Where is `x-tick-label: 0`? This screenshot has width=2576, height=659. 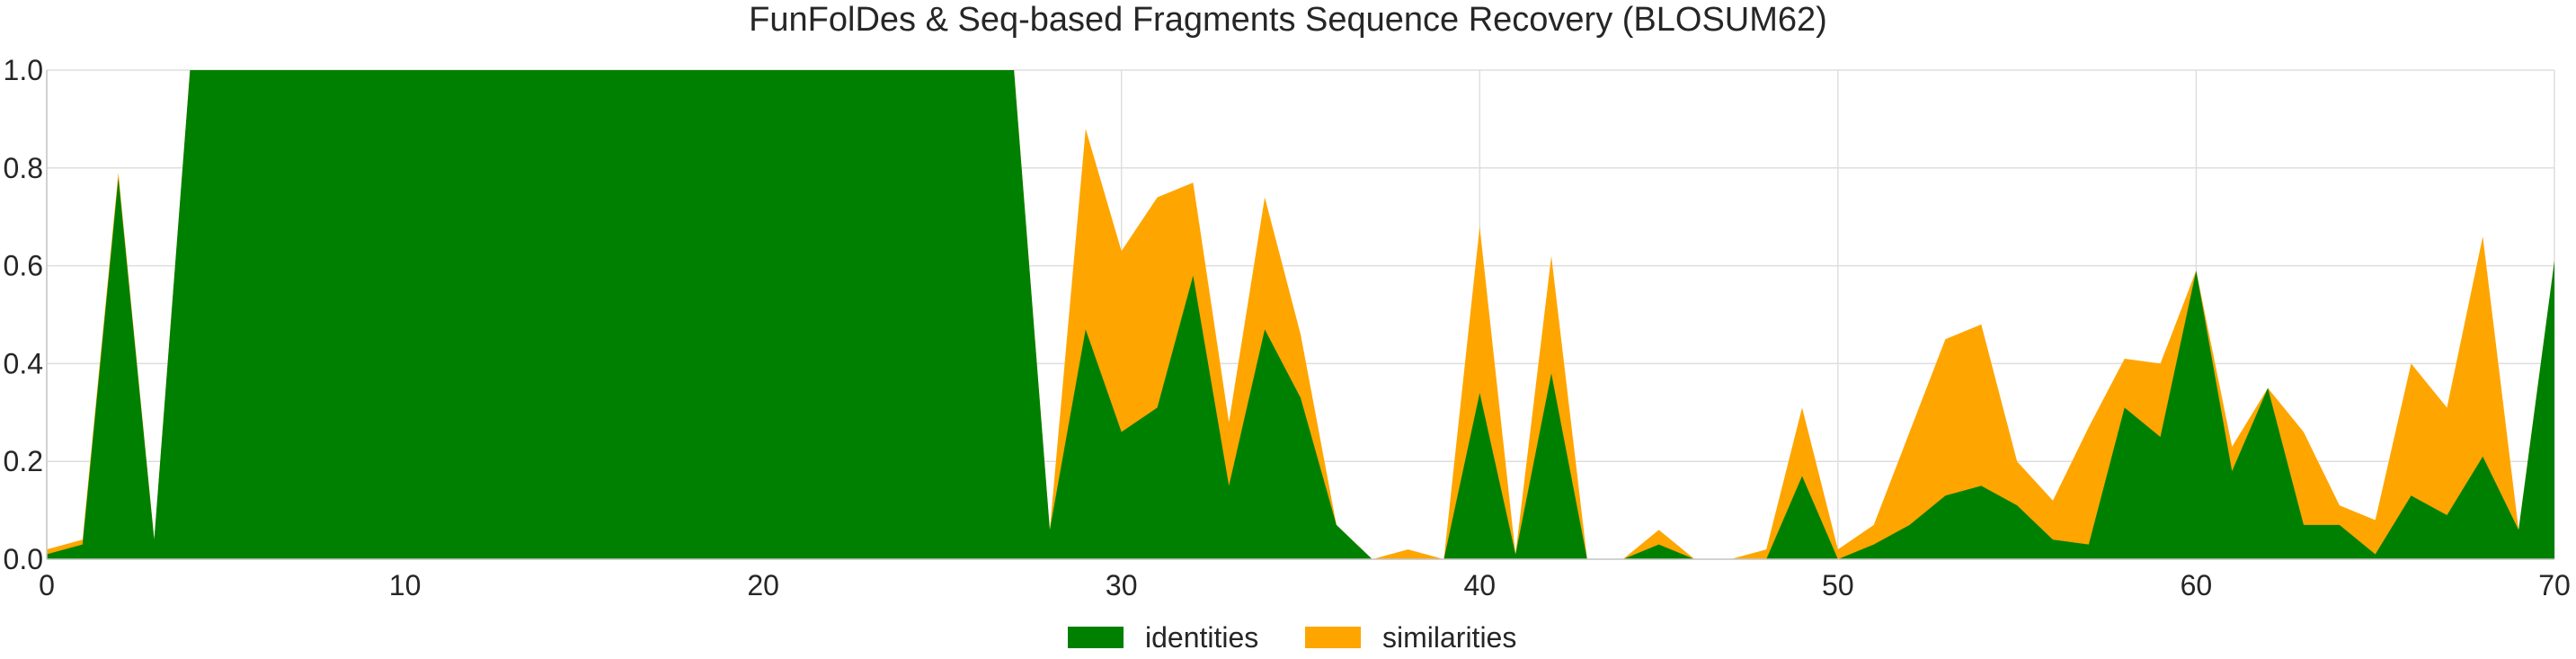 x-tick-label: 0 is located at coordinates (47, 585).